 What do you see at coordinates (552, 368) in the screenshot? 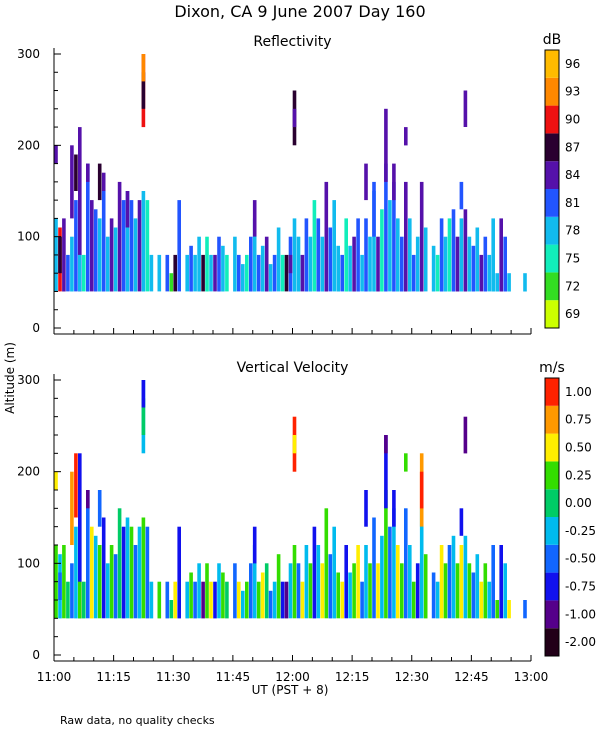
I see `colorbar-unit: m/s` at bounding box center [552, 368].